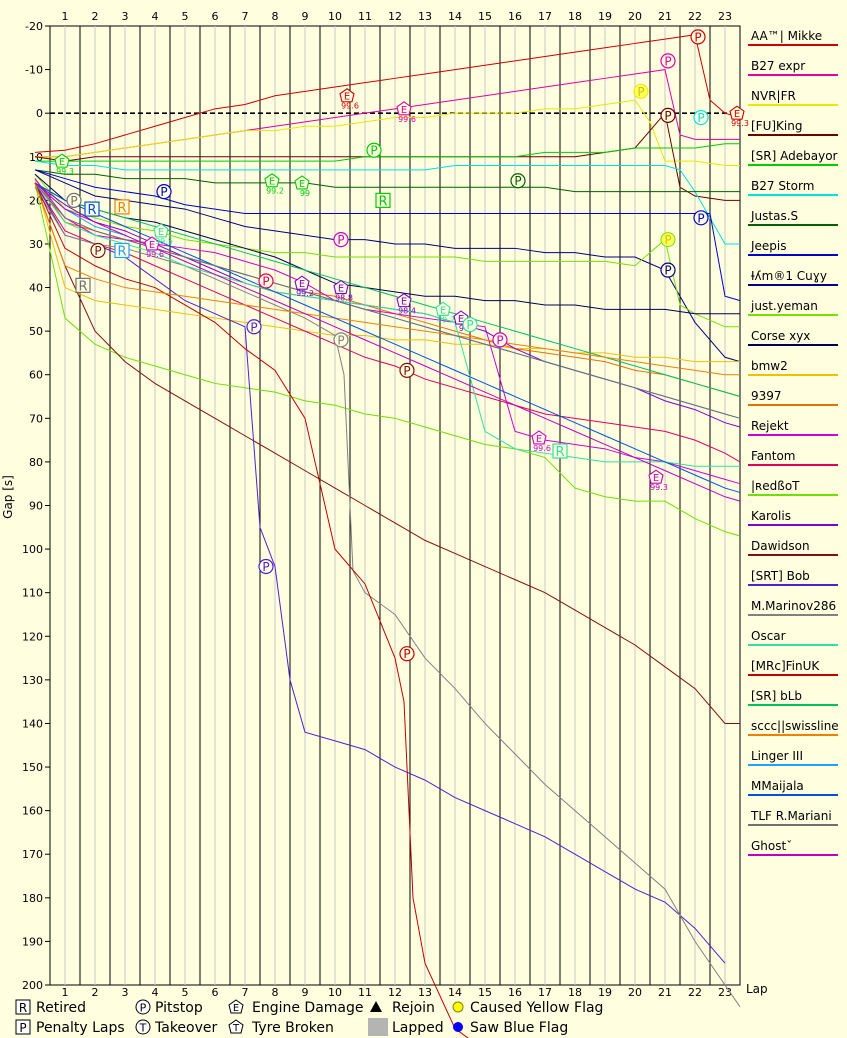 The height and width of the screenshot is (1038, 847). I want to click on legend-bottom-label: Penalty Laps, so click(80, 1028).